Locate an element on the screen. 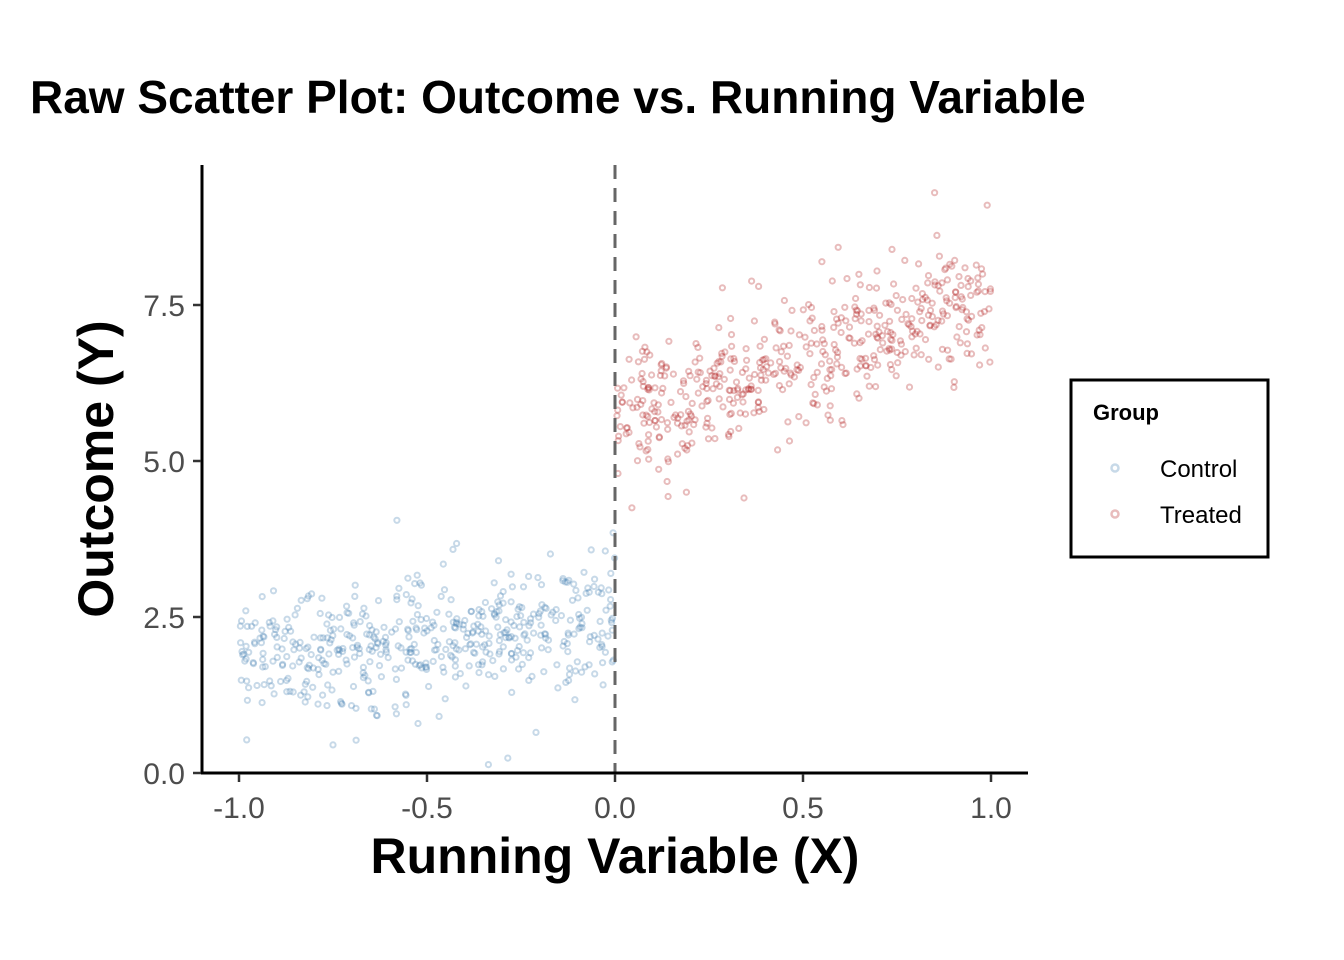 The image size is (1344, 960). legend-label-treated: Treated is located at coordinates (1201, 515).